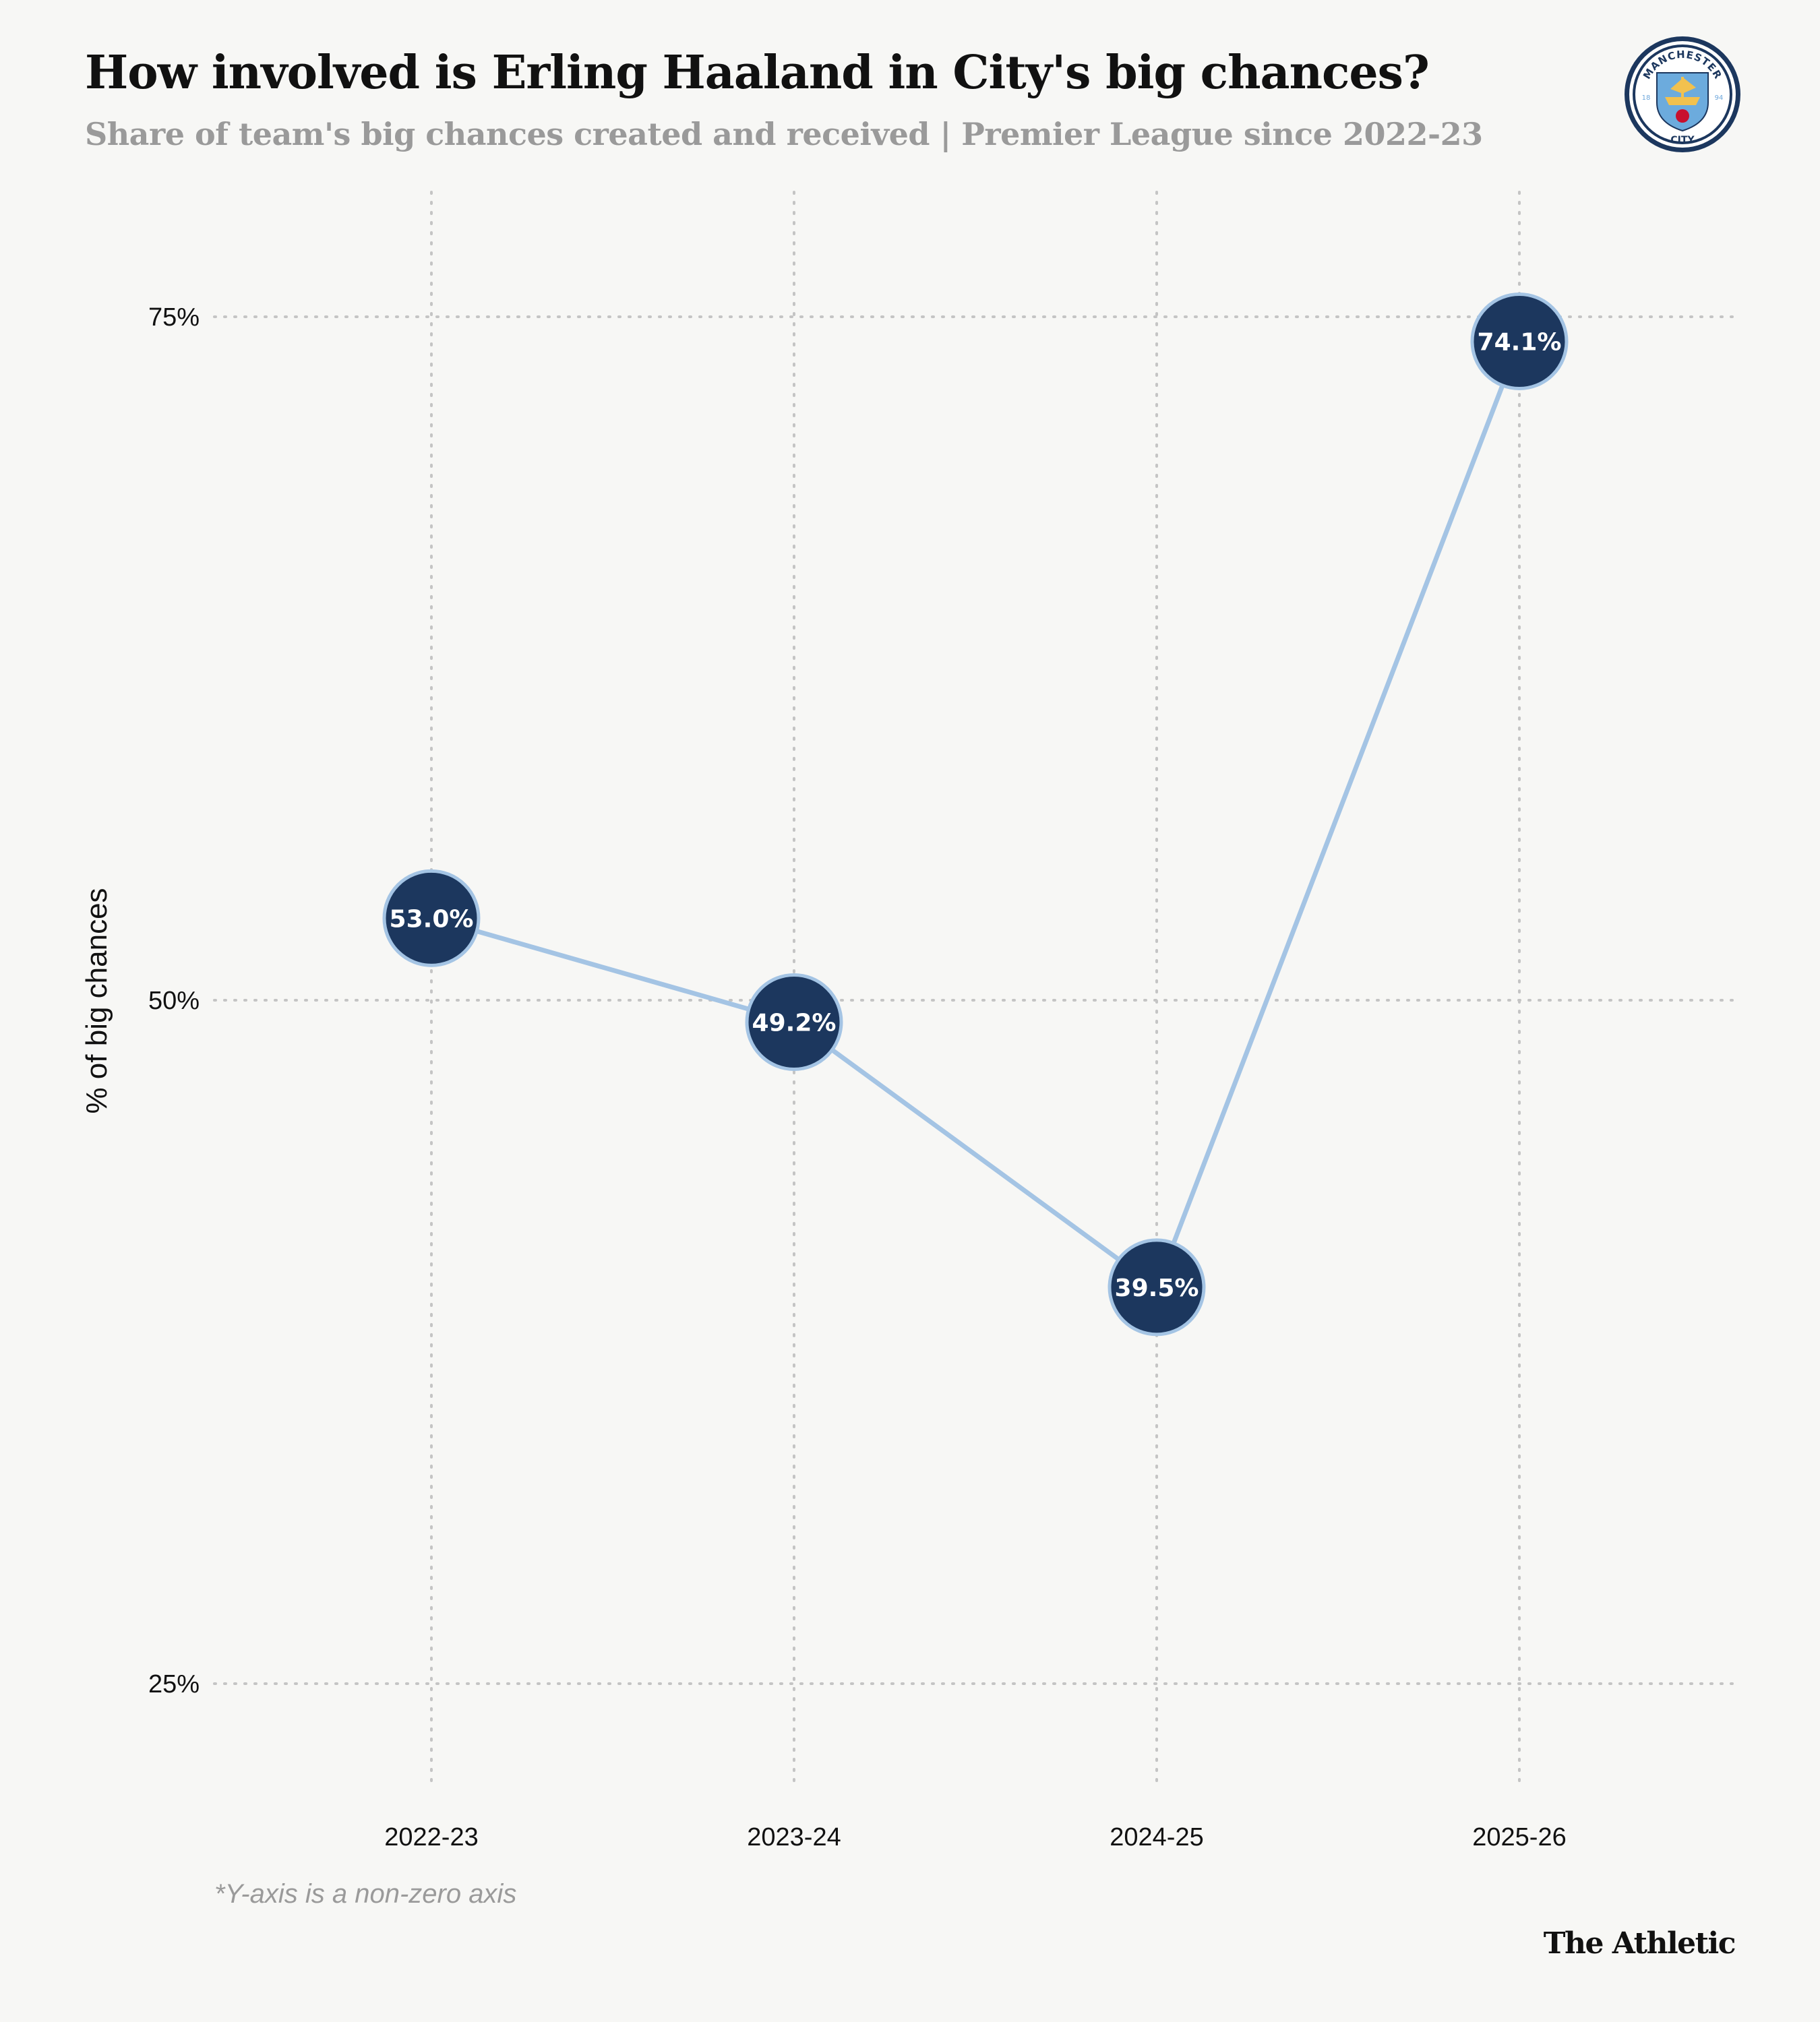 Image resolution: width=1820 pixels, height=2022 pixels. I want to click on data-label: 49.2%, so click(794, 1023).